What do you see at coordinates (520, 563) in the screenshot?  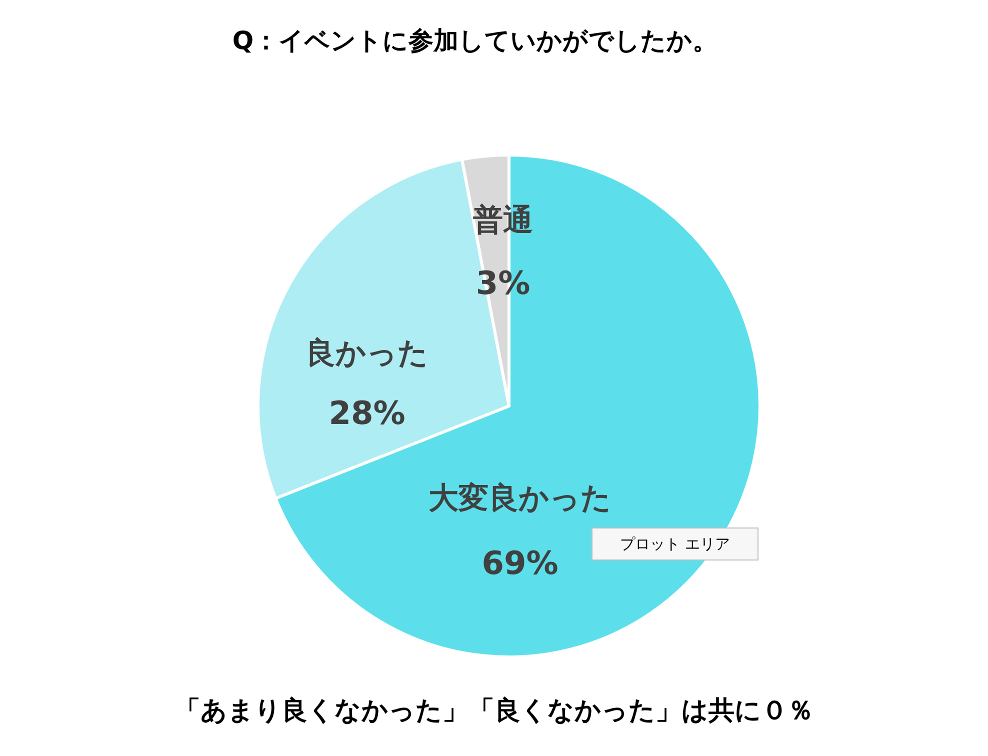 I see `data-label: 69%` at bounding box center [520, 563].